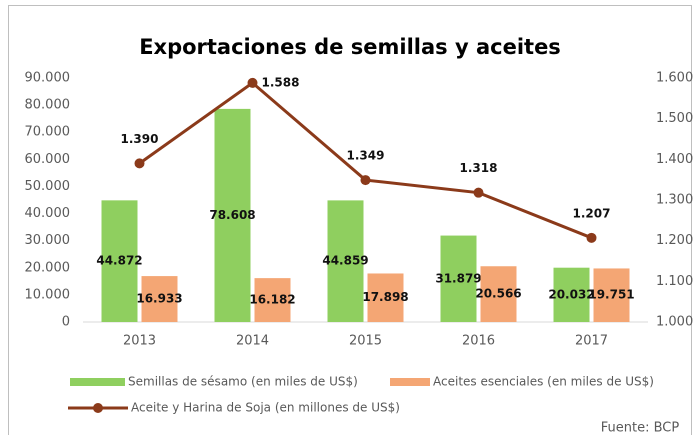  Describe the element at coordinates (674, 281) in the screenshot. I see `y2-tick-label: 1.100` at that location.